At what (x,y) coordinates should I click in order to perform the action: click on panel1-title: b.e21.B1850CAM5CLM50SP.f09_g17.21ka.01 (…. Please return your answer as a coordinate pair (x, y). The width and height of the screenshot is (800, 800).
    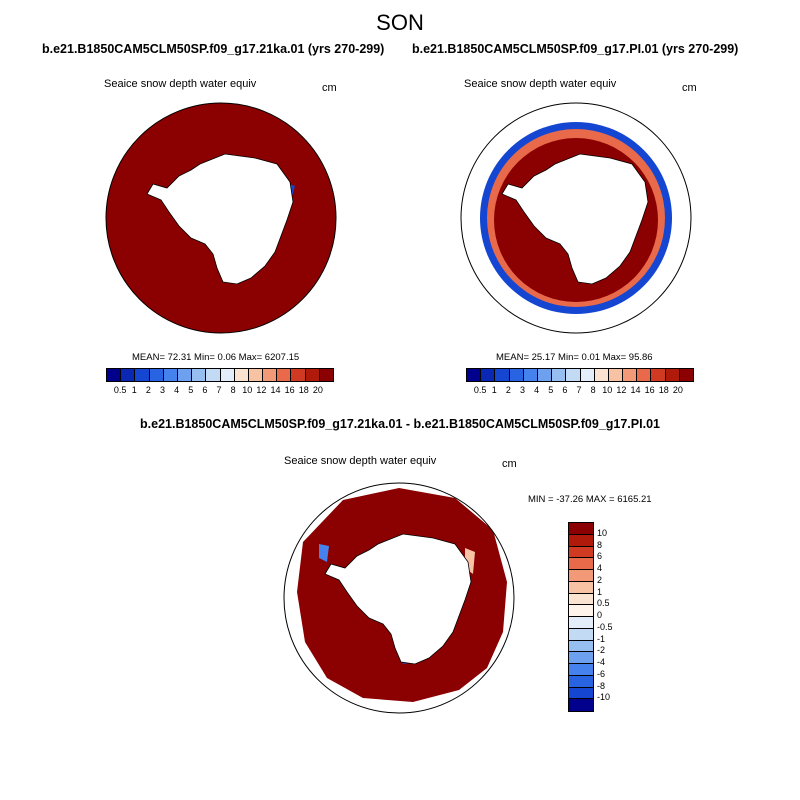
    Looking at the image, I should click on (213, 49).